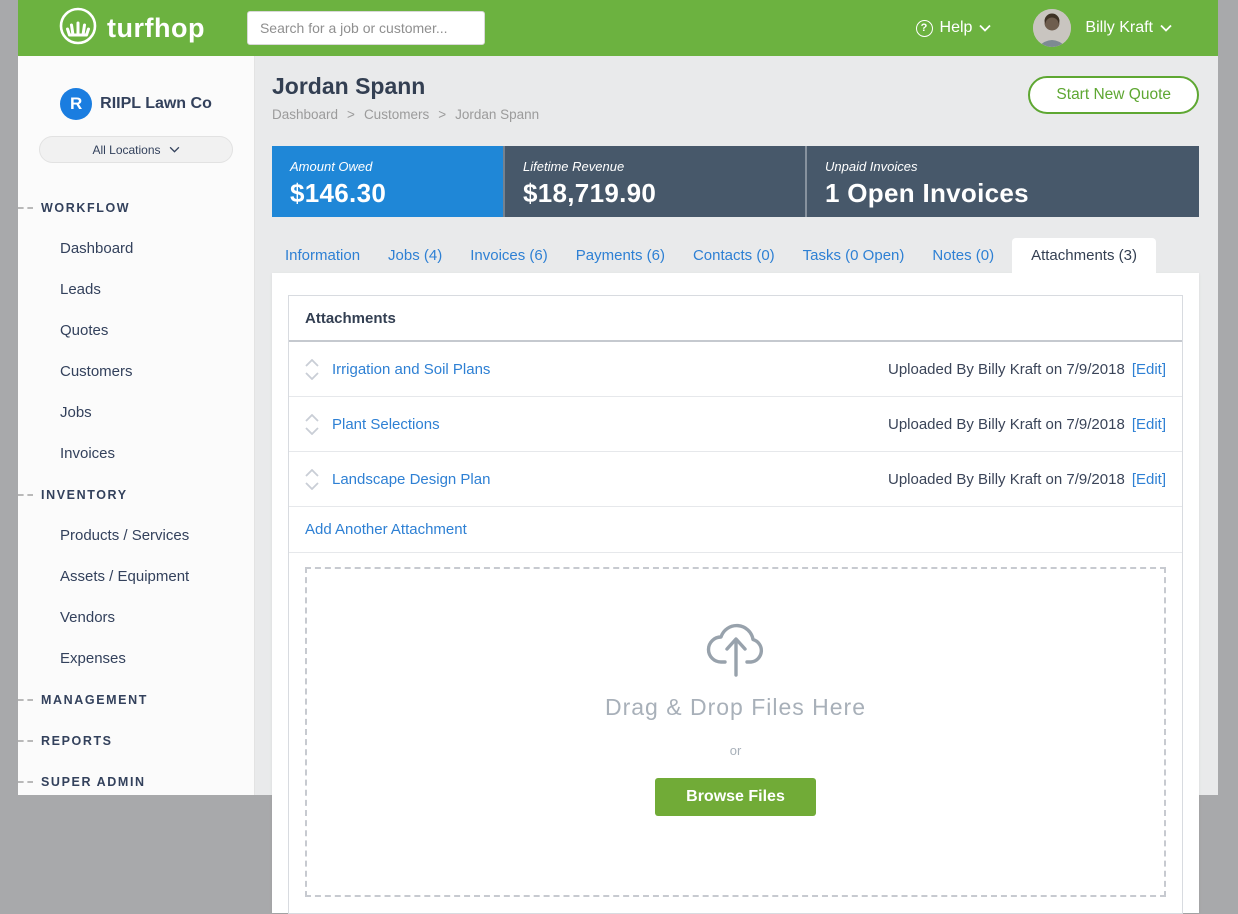  Describe the element at coordinates (411, 479) in the screenshot. I see `attachment-link: Landscape Design Plan` at that location.